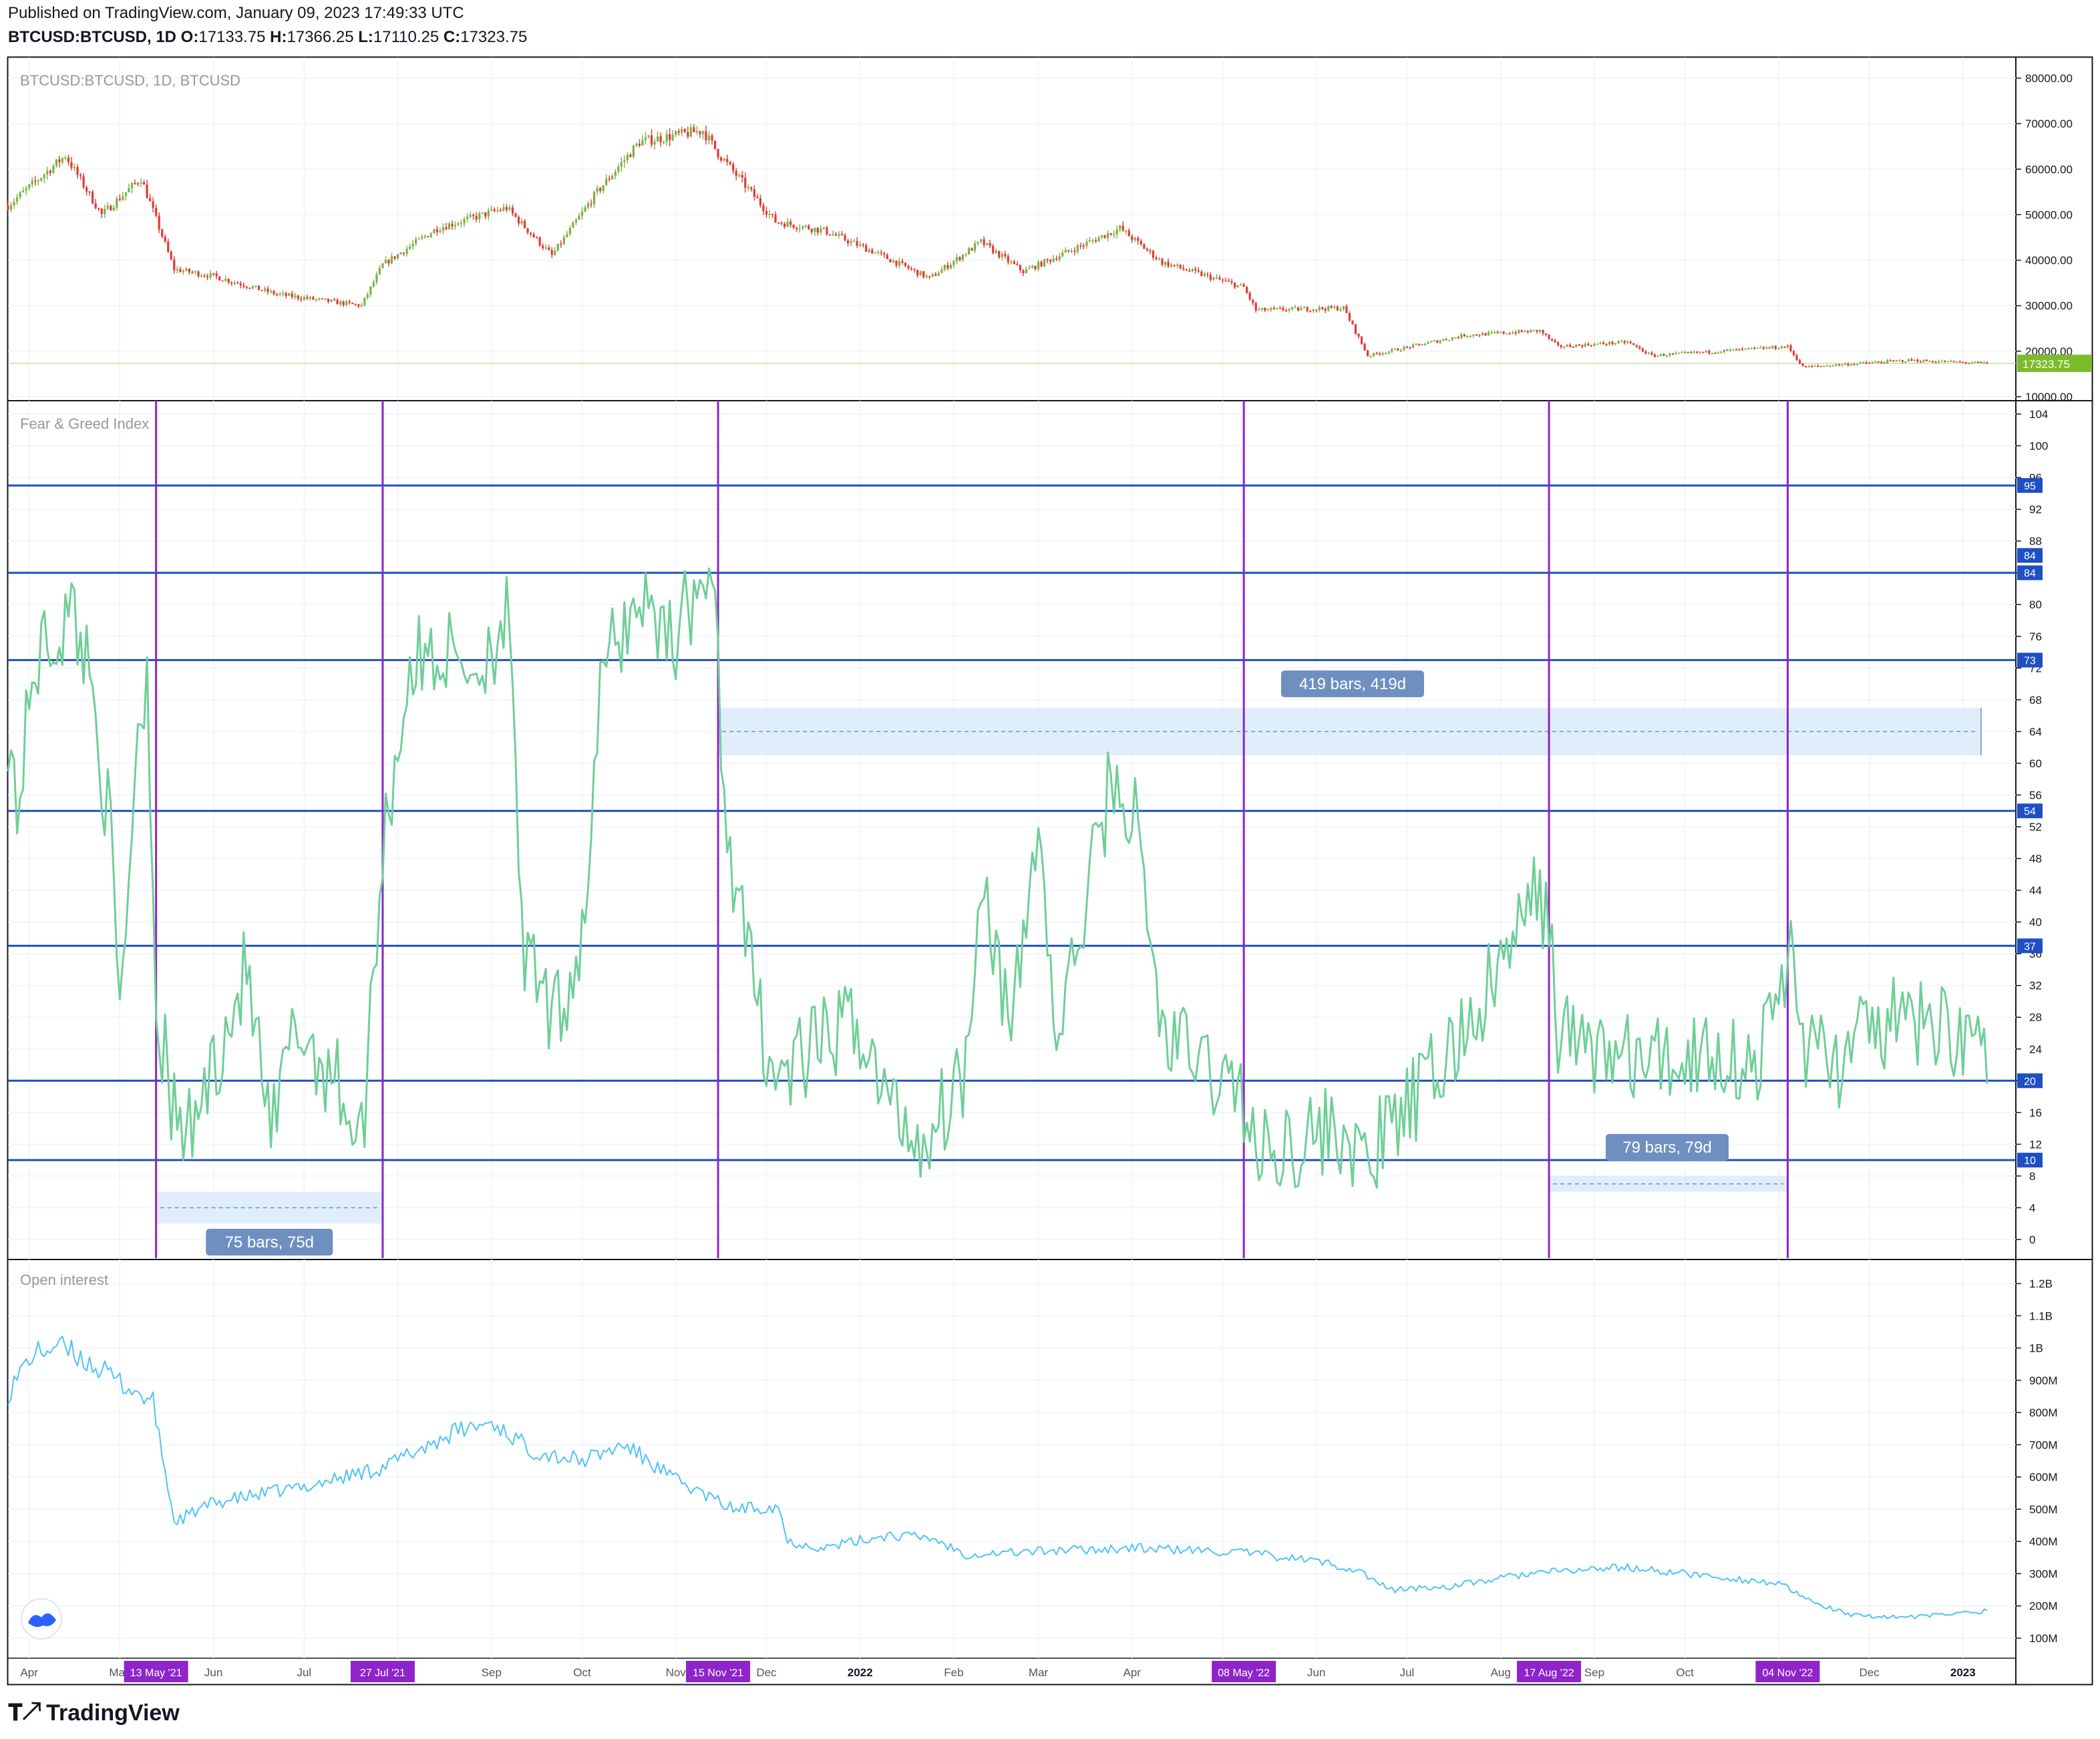 The width and height of the screenshot is (2100, 1739). I want to click on tradingview-logo: 𝐓↗ TradingView, so click(94, 1713).